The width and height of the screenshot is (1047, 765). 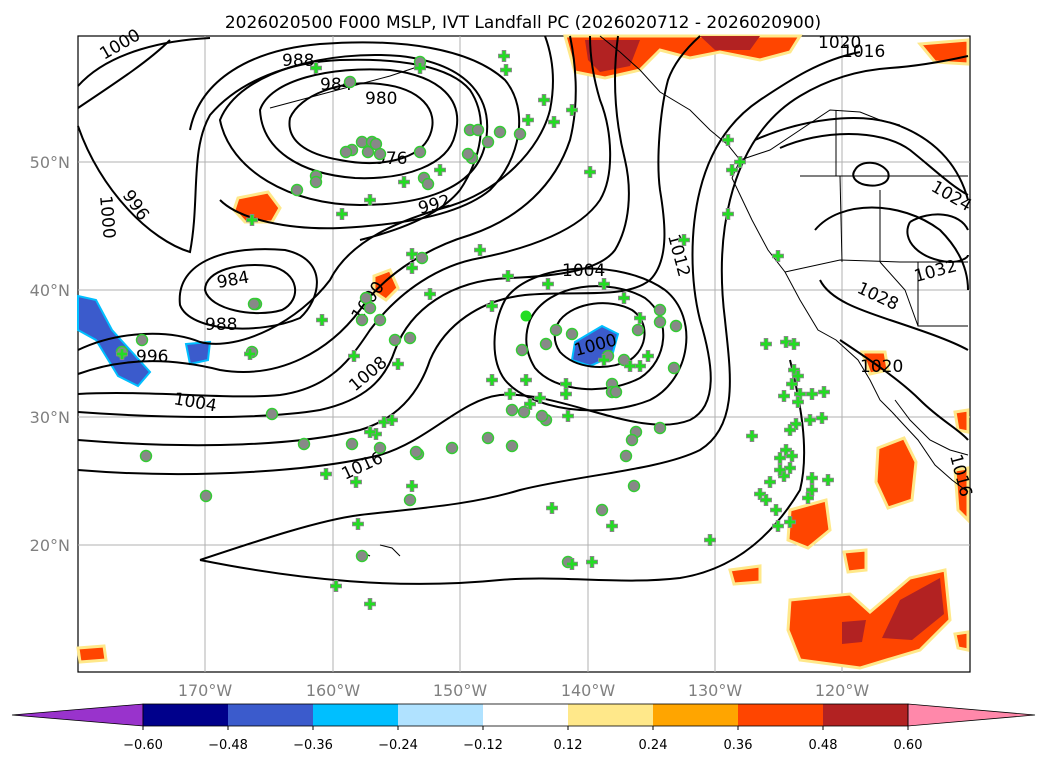 I want to click on colorbar-tick-label: 0.12, so click(x=568, y=745).